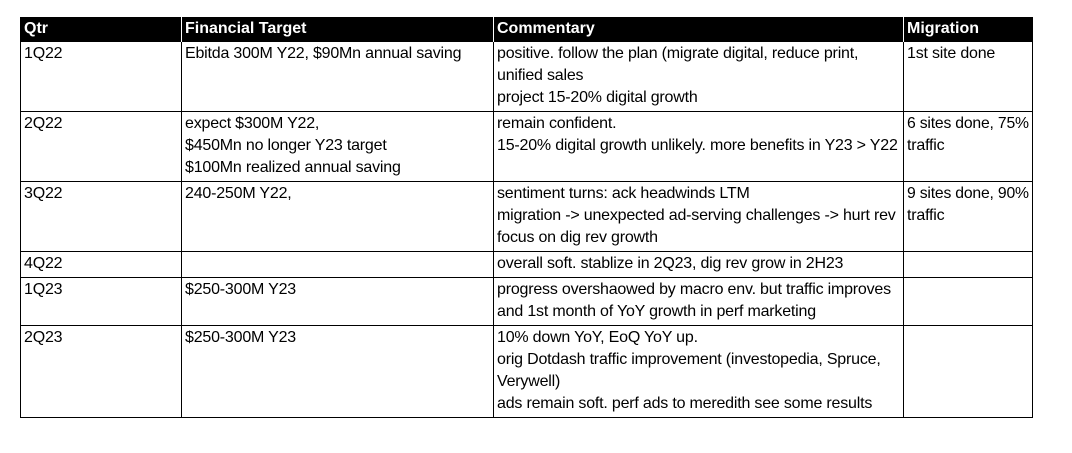  Describe the element at coordinates (968, 146) in the screenshot. I see `cell-migration: 6 sites done, 75% traffic` at that location.